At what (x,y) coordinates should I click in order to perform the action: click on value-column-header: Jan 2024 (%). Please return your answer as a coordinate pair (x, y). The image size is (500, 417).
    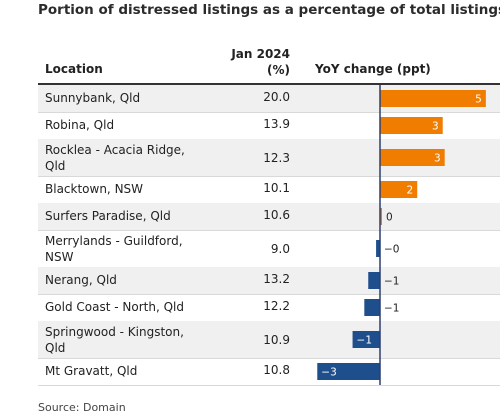
    Looking at the image, I should click on (260, 62).